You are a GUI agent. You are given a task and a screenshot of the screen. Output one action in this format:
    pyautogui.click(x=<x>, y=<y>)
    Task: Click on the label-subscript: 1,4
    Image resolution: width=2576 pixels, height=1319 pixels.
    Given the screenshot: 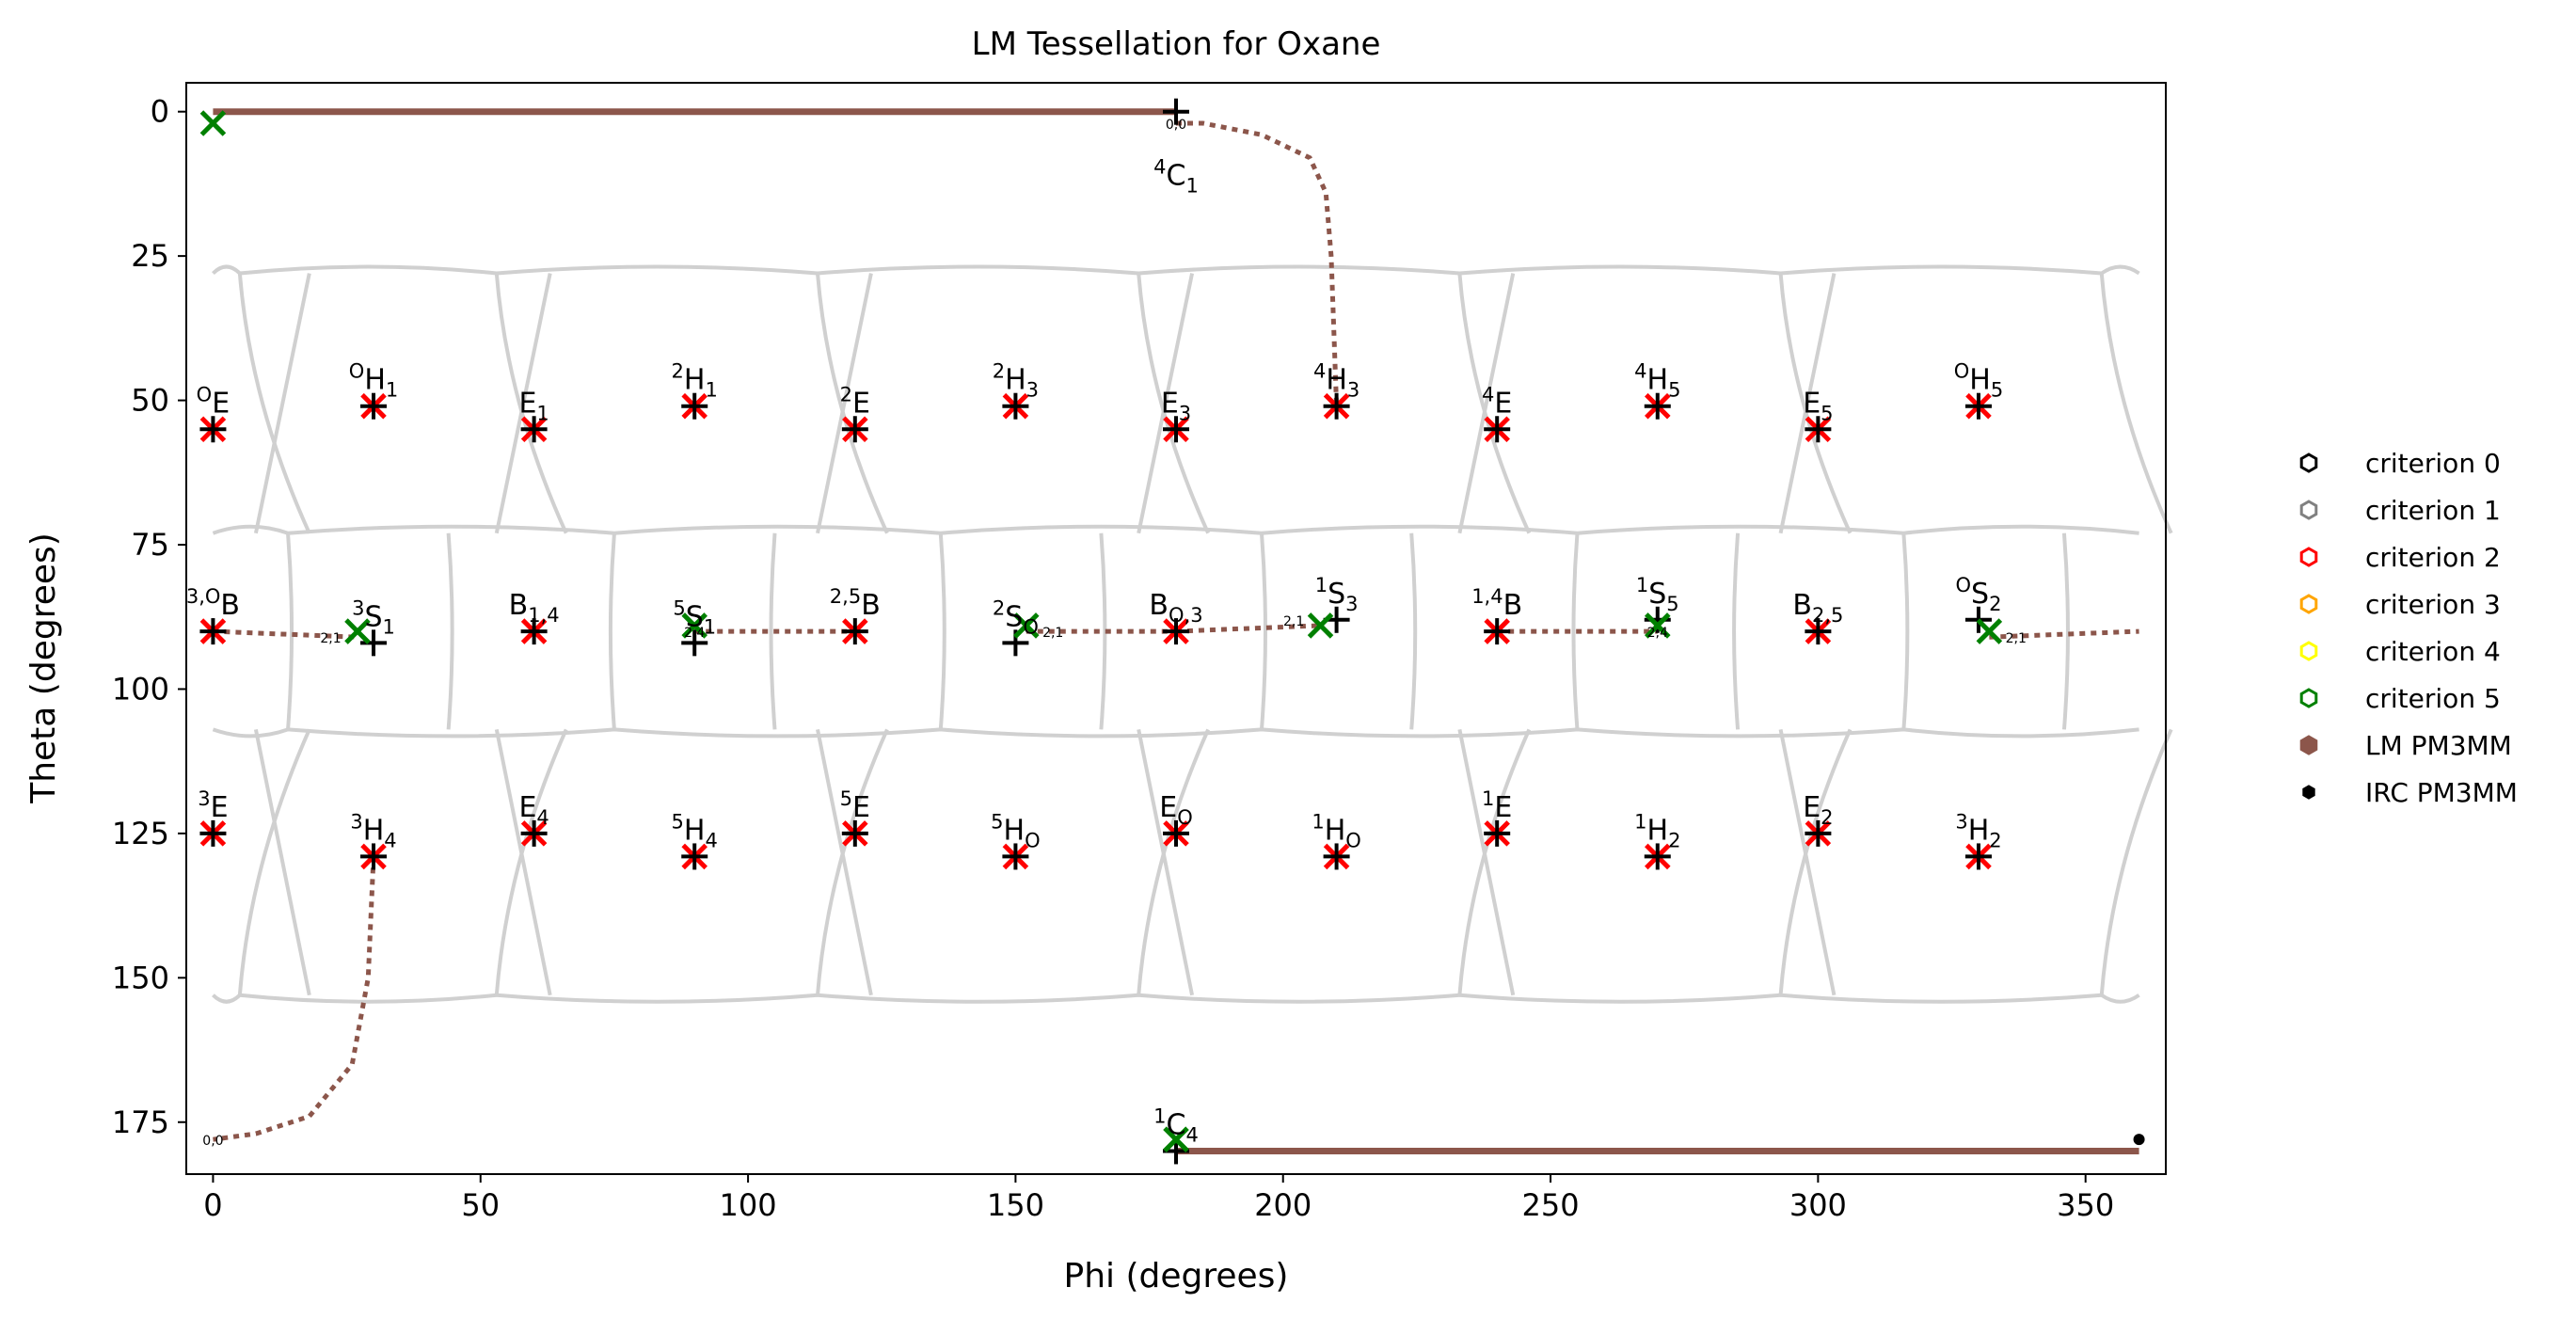 What is the action you would take?
    pyautogui.click(x=544, y=615)
    